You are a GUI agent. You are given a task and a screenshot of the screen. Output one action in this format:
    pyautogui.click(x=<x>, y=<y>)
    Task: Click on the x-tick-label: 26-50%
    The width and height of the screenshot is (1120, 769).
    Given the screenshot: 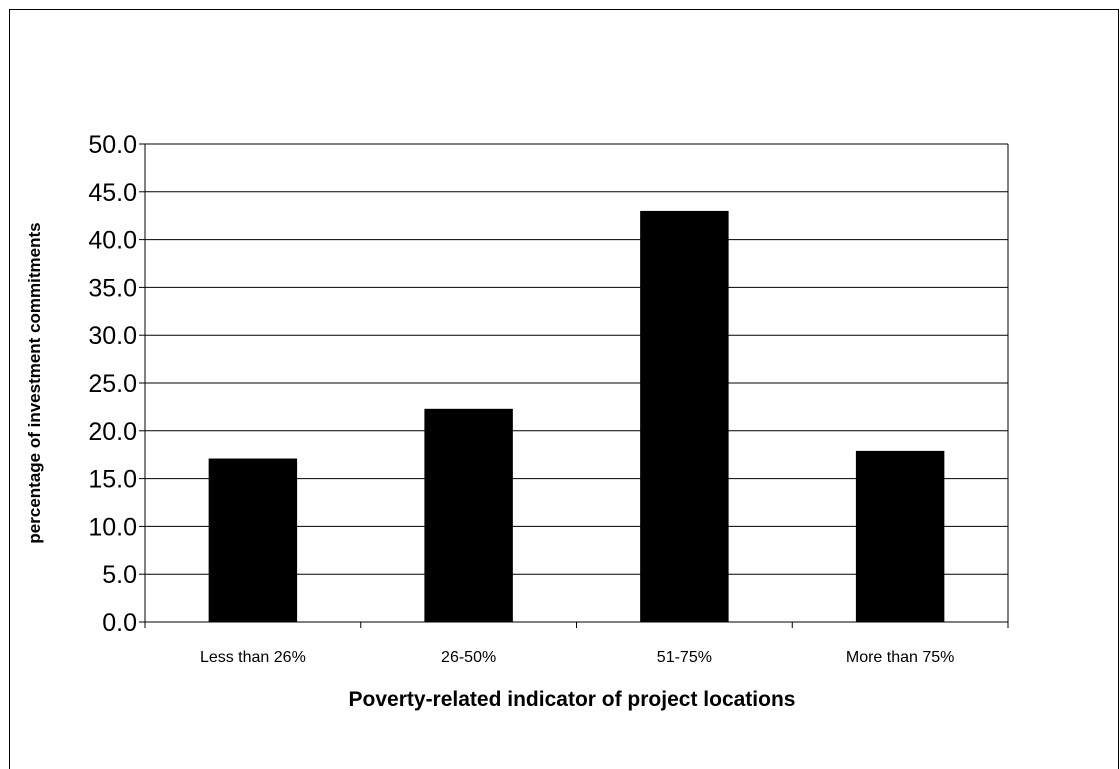 What is the action you would take?
    pyautogui.click(x=468, y=657)
    